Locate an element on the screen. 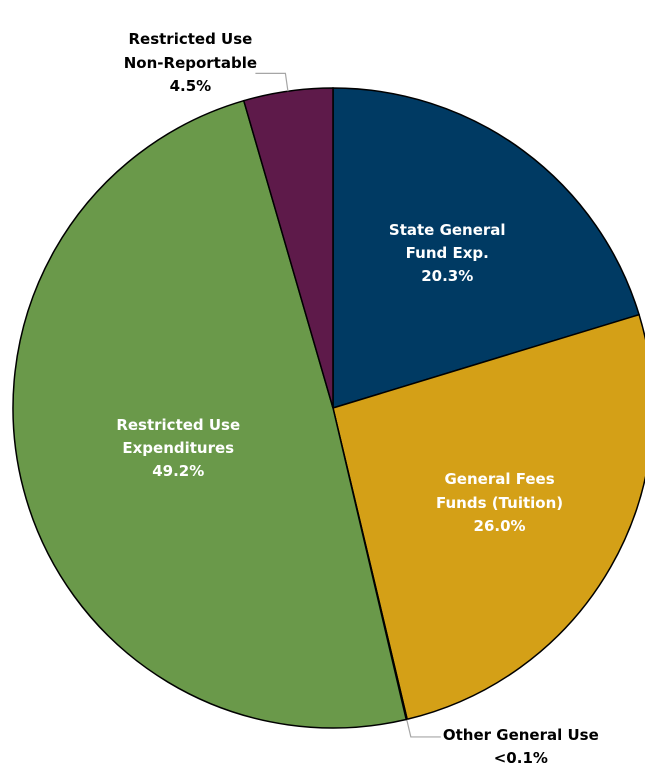  slice-label: Restricted Use Expenditures 49.2% is located at coordinates (178, 449).